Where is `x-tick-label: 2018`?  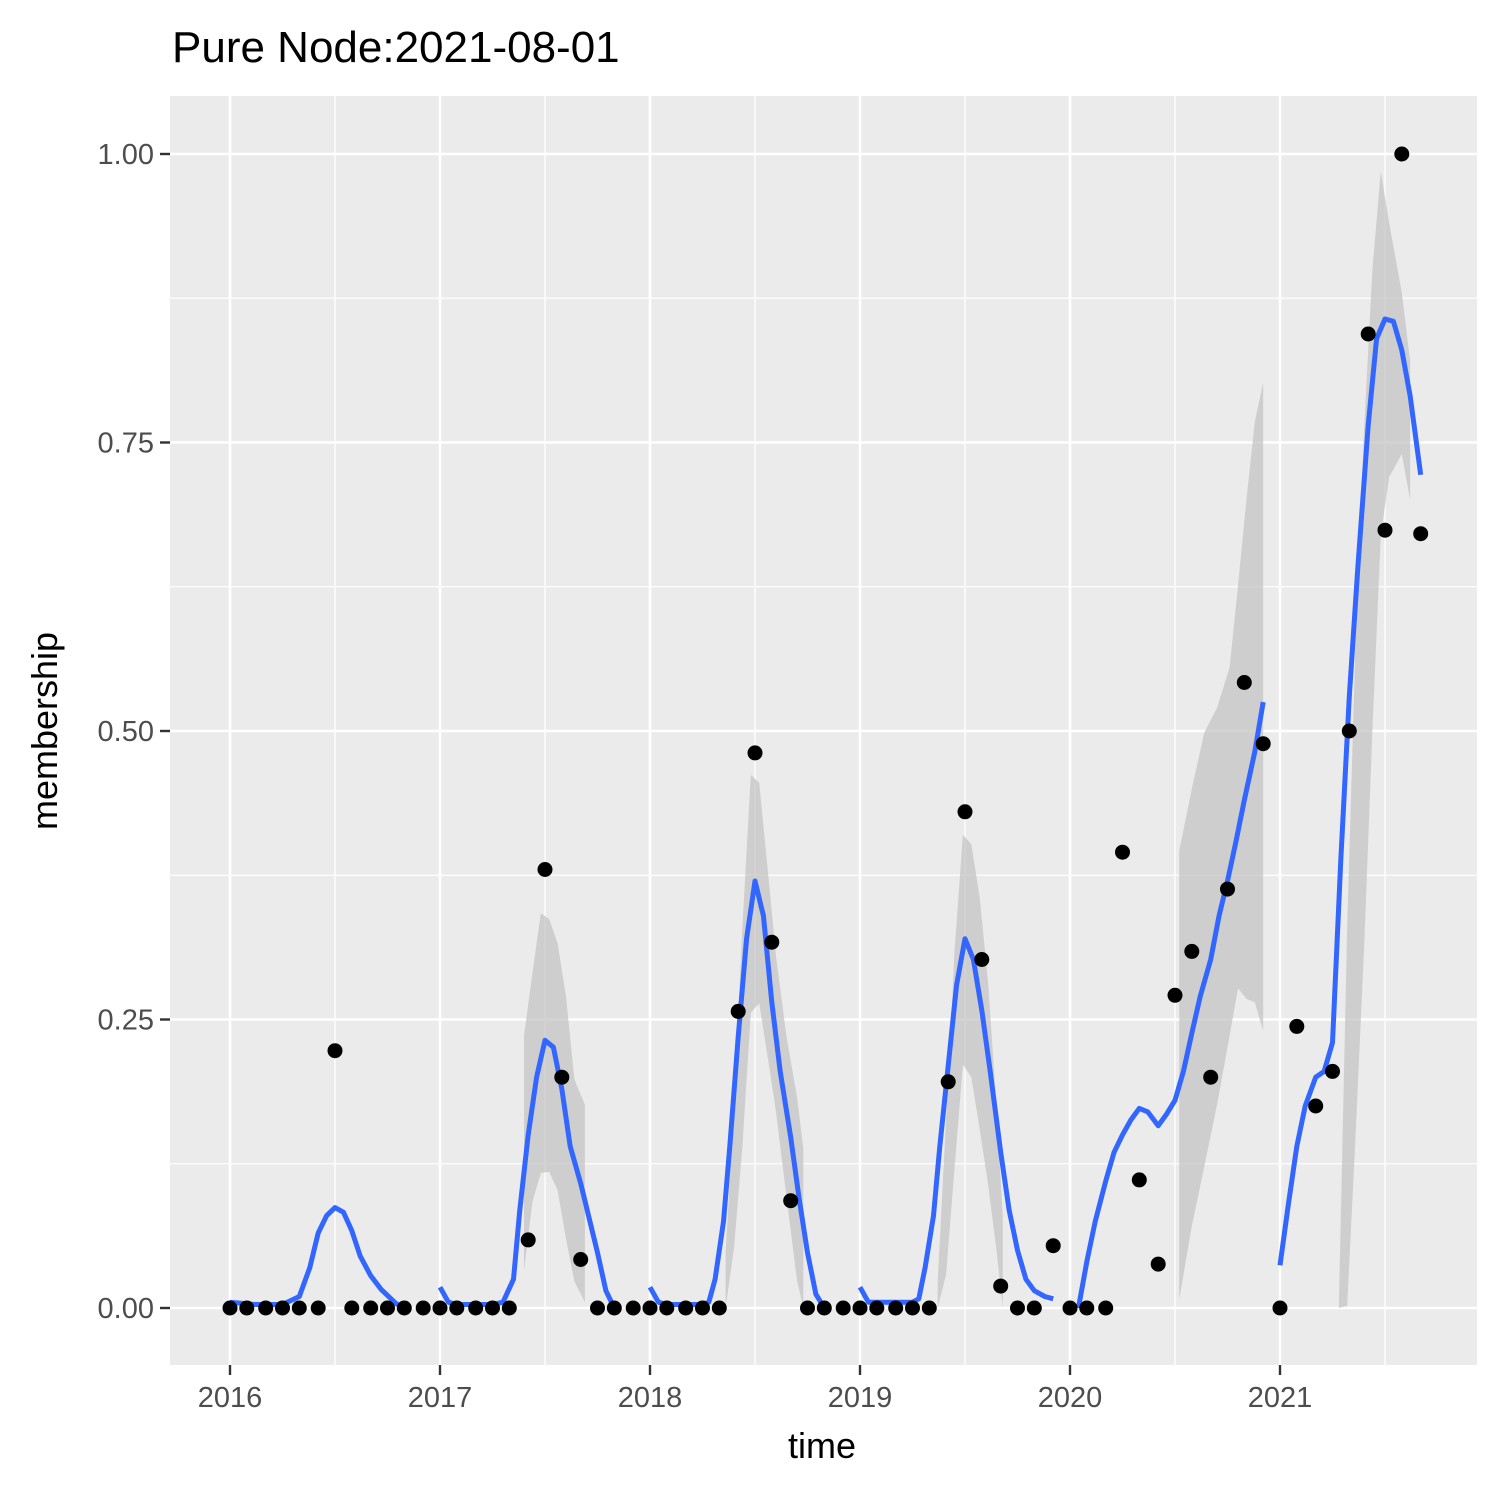
x-tick-label: 2018 is located at coordinates (650, 1398).